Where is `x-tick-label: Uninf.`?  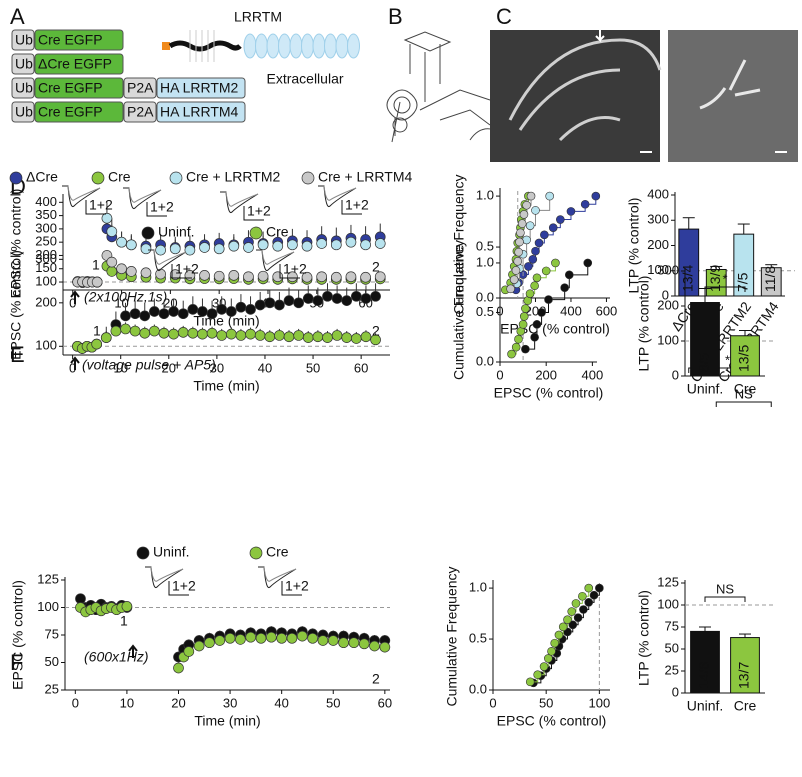 x-tick-label: Uninf. is located at coordinates (705, 706).